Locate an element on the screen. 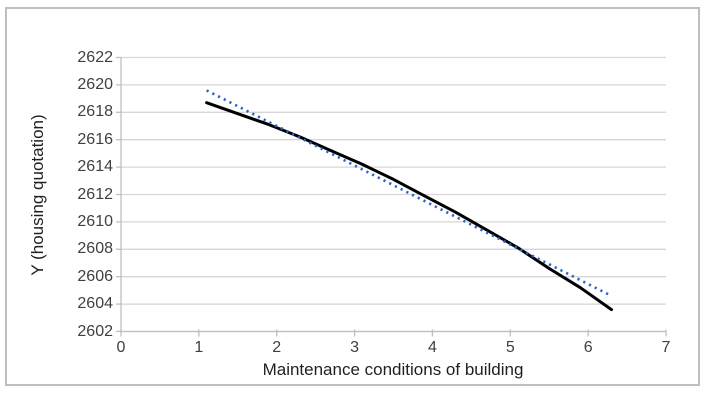  x-tick-label: 3 is located at coordinates (355, 347).